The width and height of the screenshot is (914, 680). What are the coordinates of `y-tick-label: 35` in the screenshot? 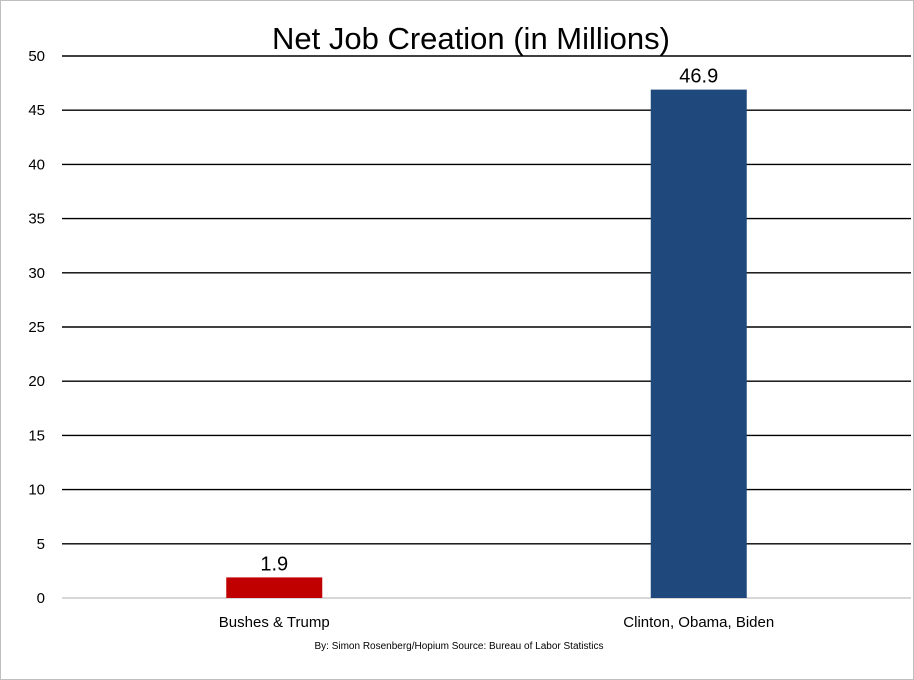 It's located at (36, 219).